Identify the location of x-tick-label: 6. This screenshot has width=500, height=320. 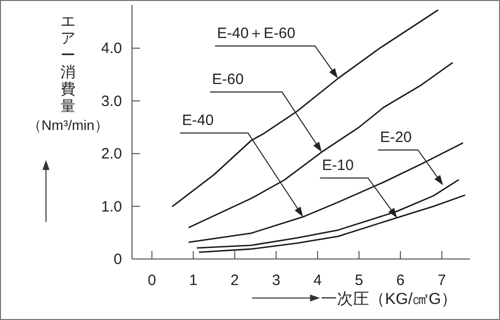
(400, 280).